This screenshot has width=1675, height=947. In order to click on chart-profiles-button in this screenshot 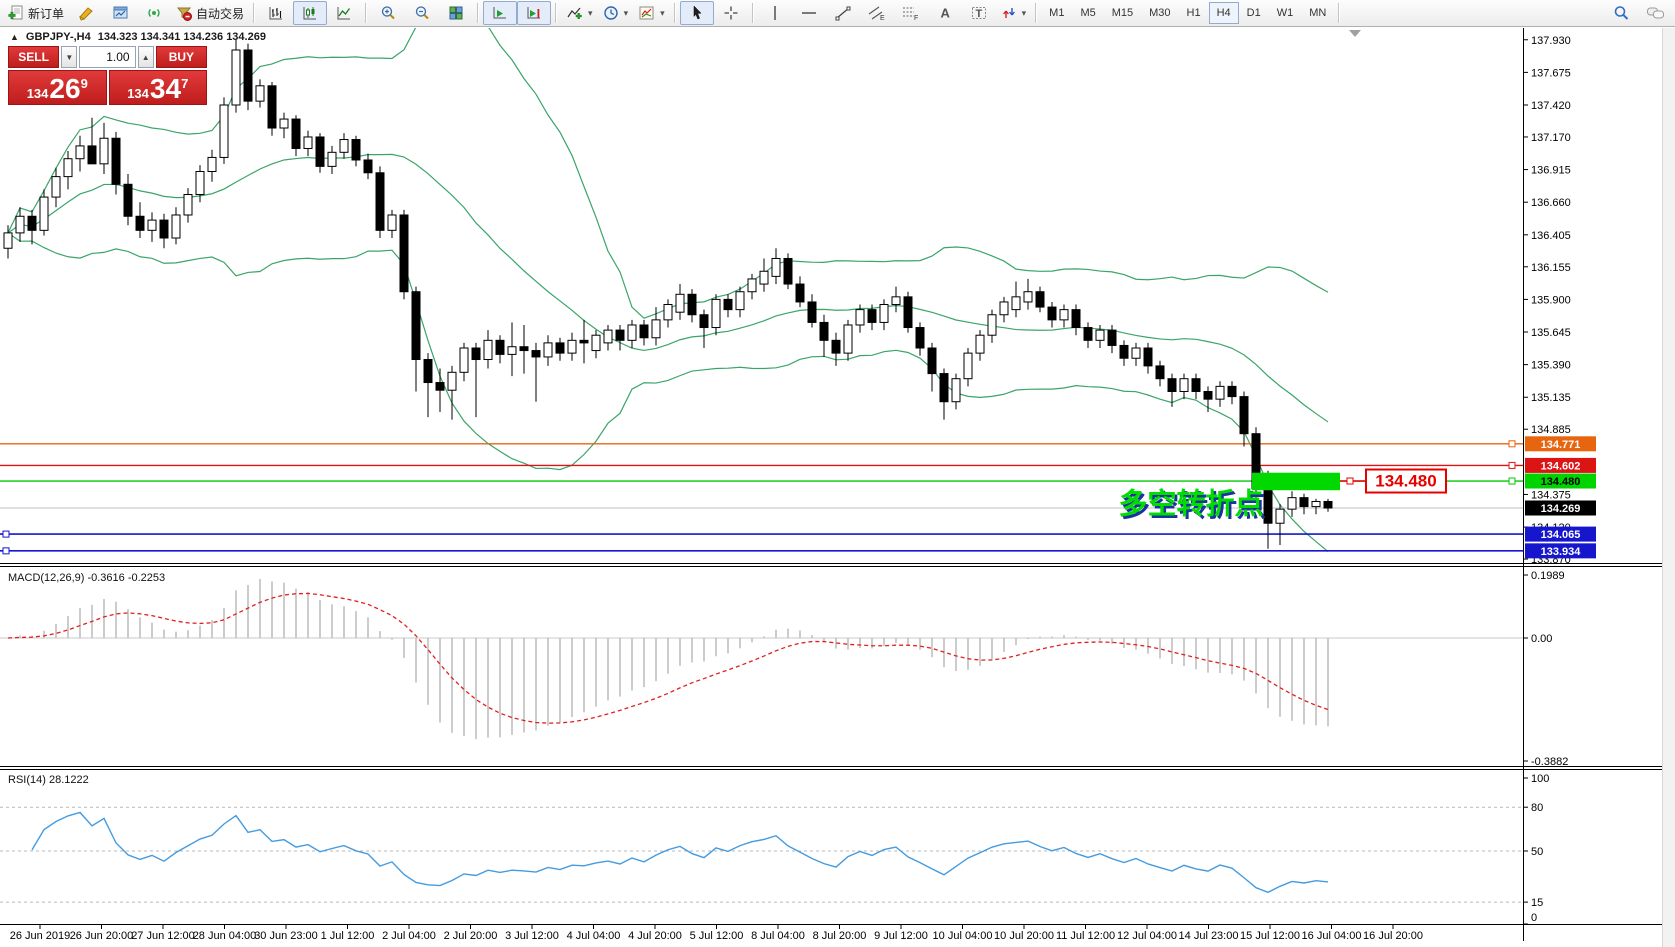, I will do `click(120, 13)`.